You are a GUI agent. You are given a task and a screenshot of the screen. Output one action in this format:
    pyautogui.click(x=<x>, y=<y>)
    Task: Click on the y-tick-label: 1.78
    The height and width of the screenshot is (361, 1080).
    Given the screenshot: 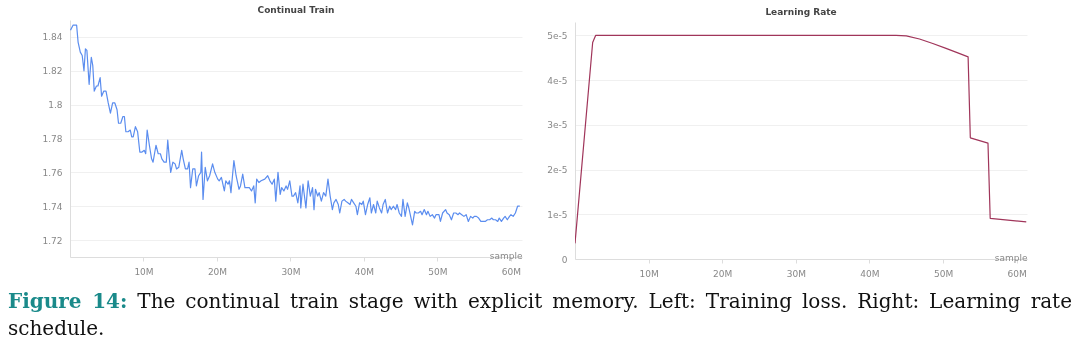 What is the action you would take?
    pyautogui.click(x=52, y=139)
    